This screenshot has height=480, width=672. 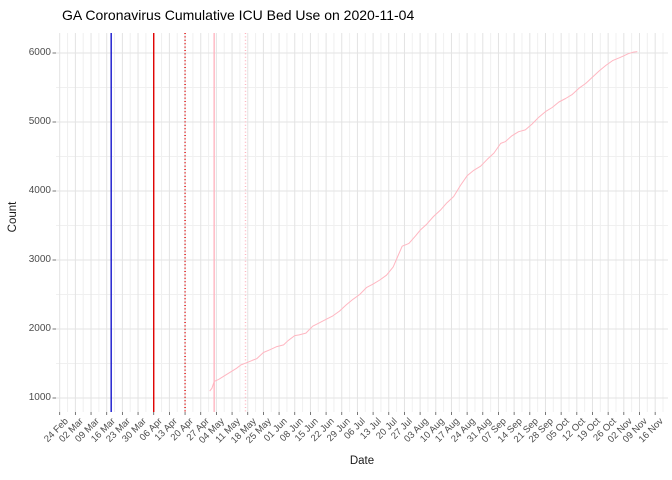 I want to click on y-tick-label: 6000, so click(x=39, y=52).